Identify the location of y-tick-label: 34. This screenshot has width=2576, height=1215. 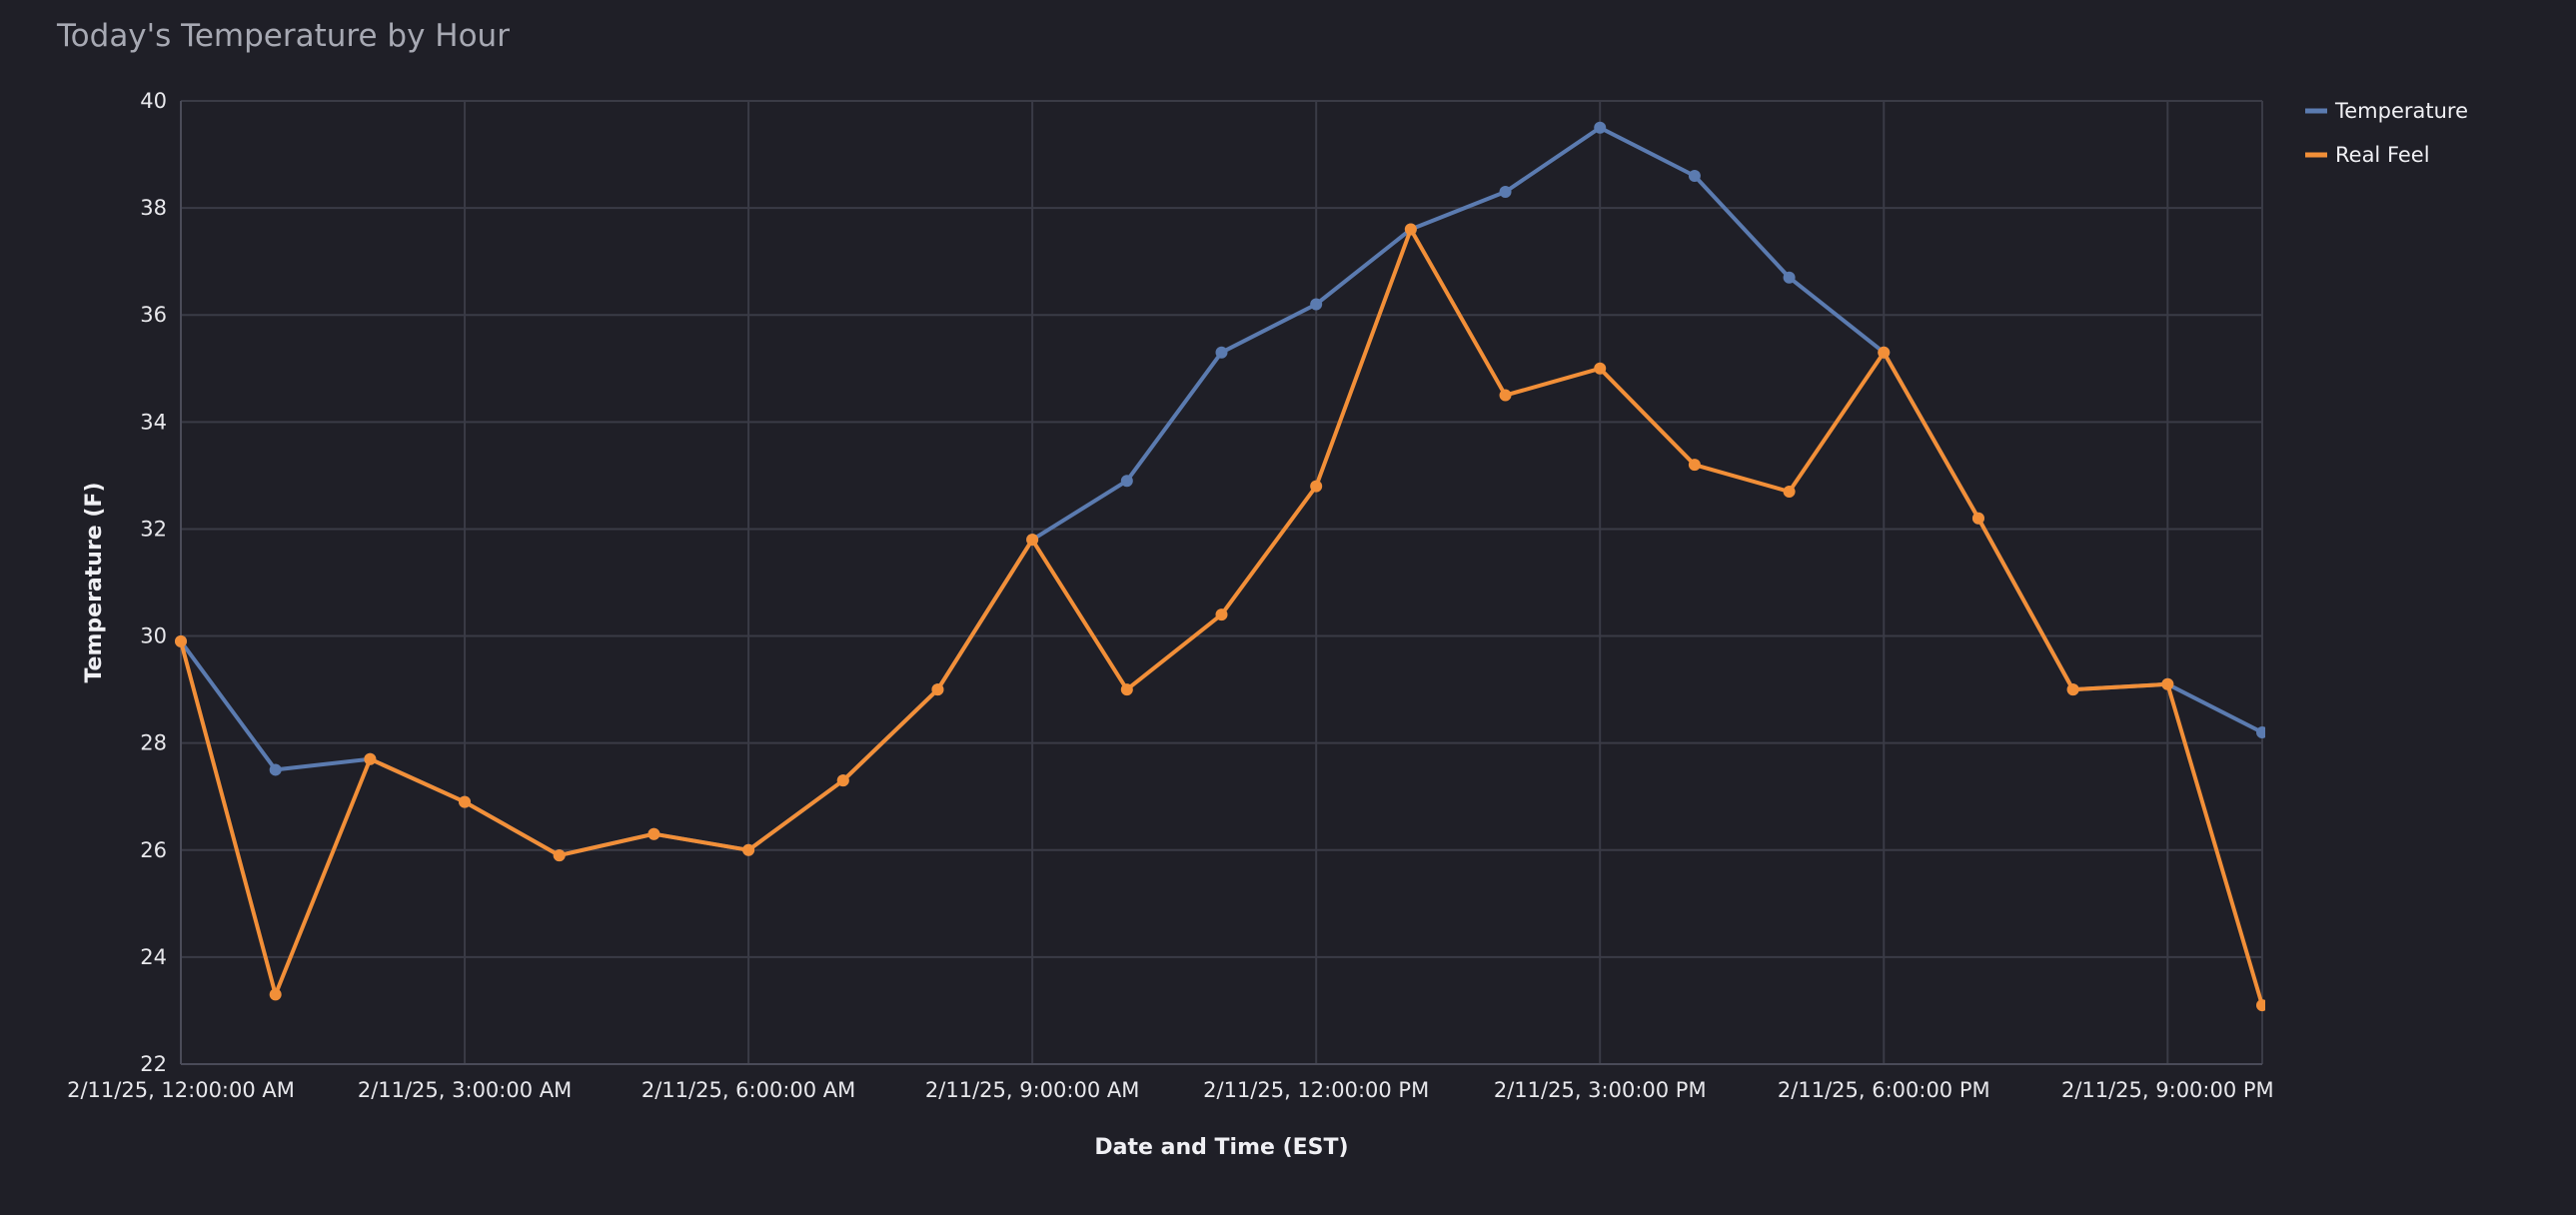
(153, 422).